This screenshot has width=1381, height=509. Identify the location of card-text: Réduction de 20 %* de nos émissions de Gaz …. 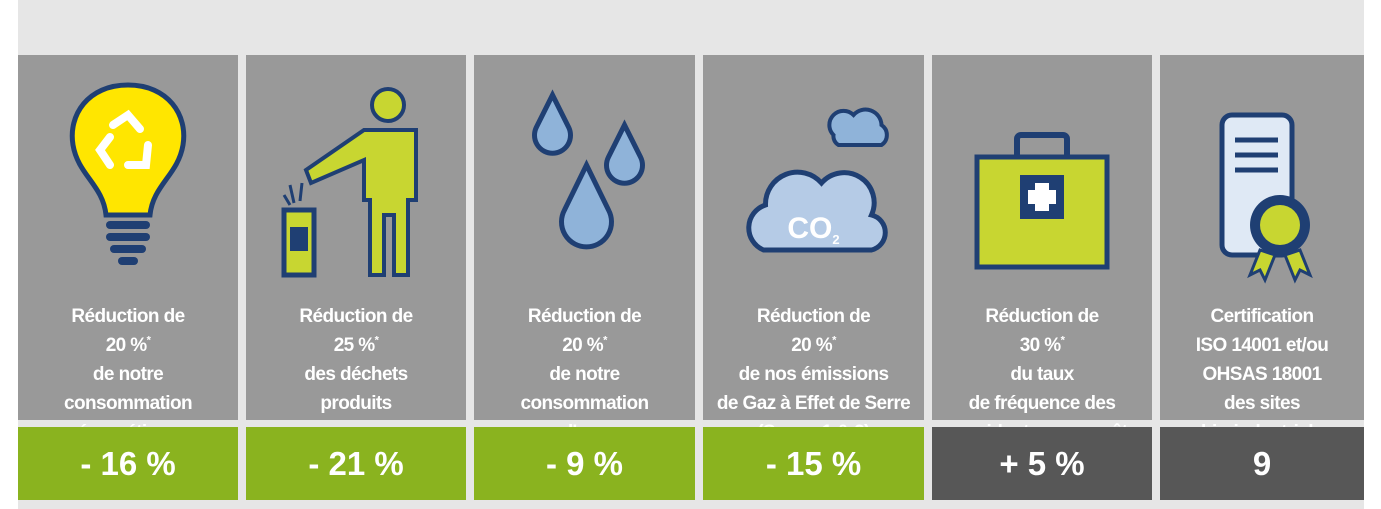
(813, 374).